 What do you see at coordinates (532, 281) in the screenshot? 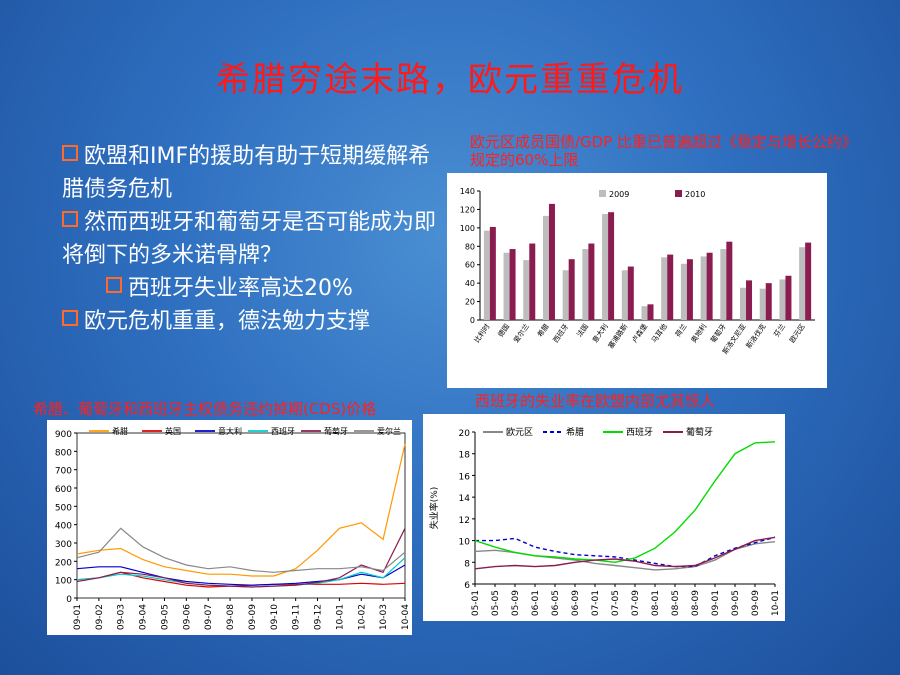
I see `bar-2010-爱尔兰` at bounding box center [532, 281].